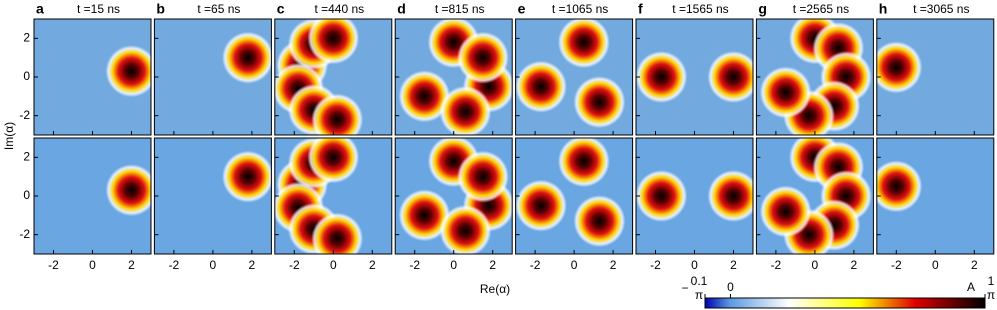  What do you see at coordinates (991, 281) in the screenshot?
I see `colorbar-tick-label: 1` at bounding box center [991, 281].